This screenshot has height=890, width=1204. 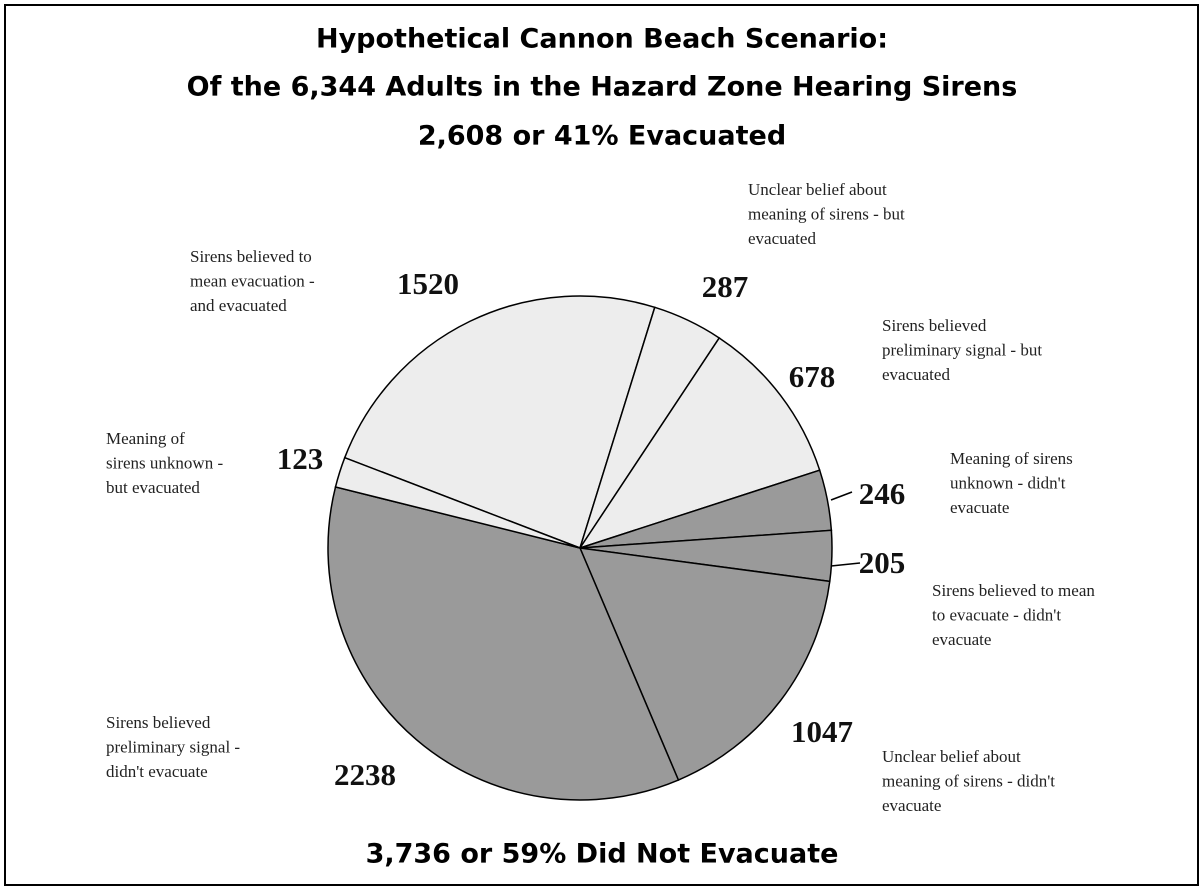 What do you see at coordinates (164, 462) in the screenshot?
I see `slice-category-label: sirens unknown -` at bounding box center [164, 462].